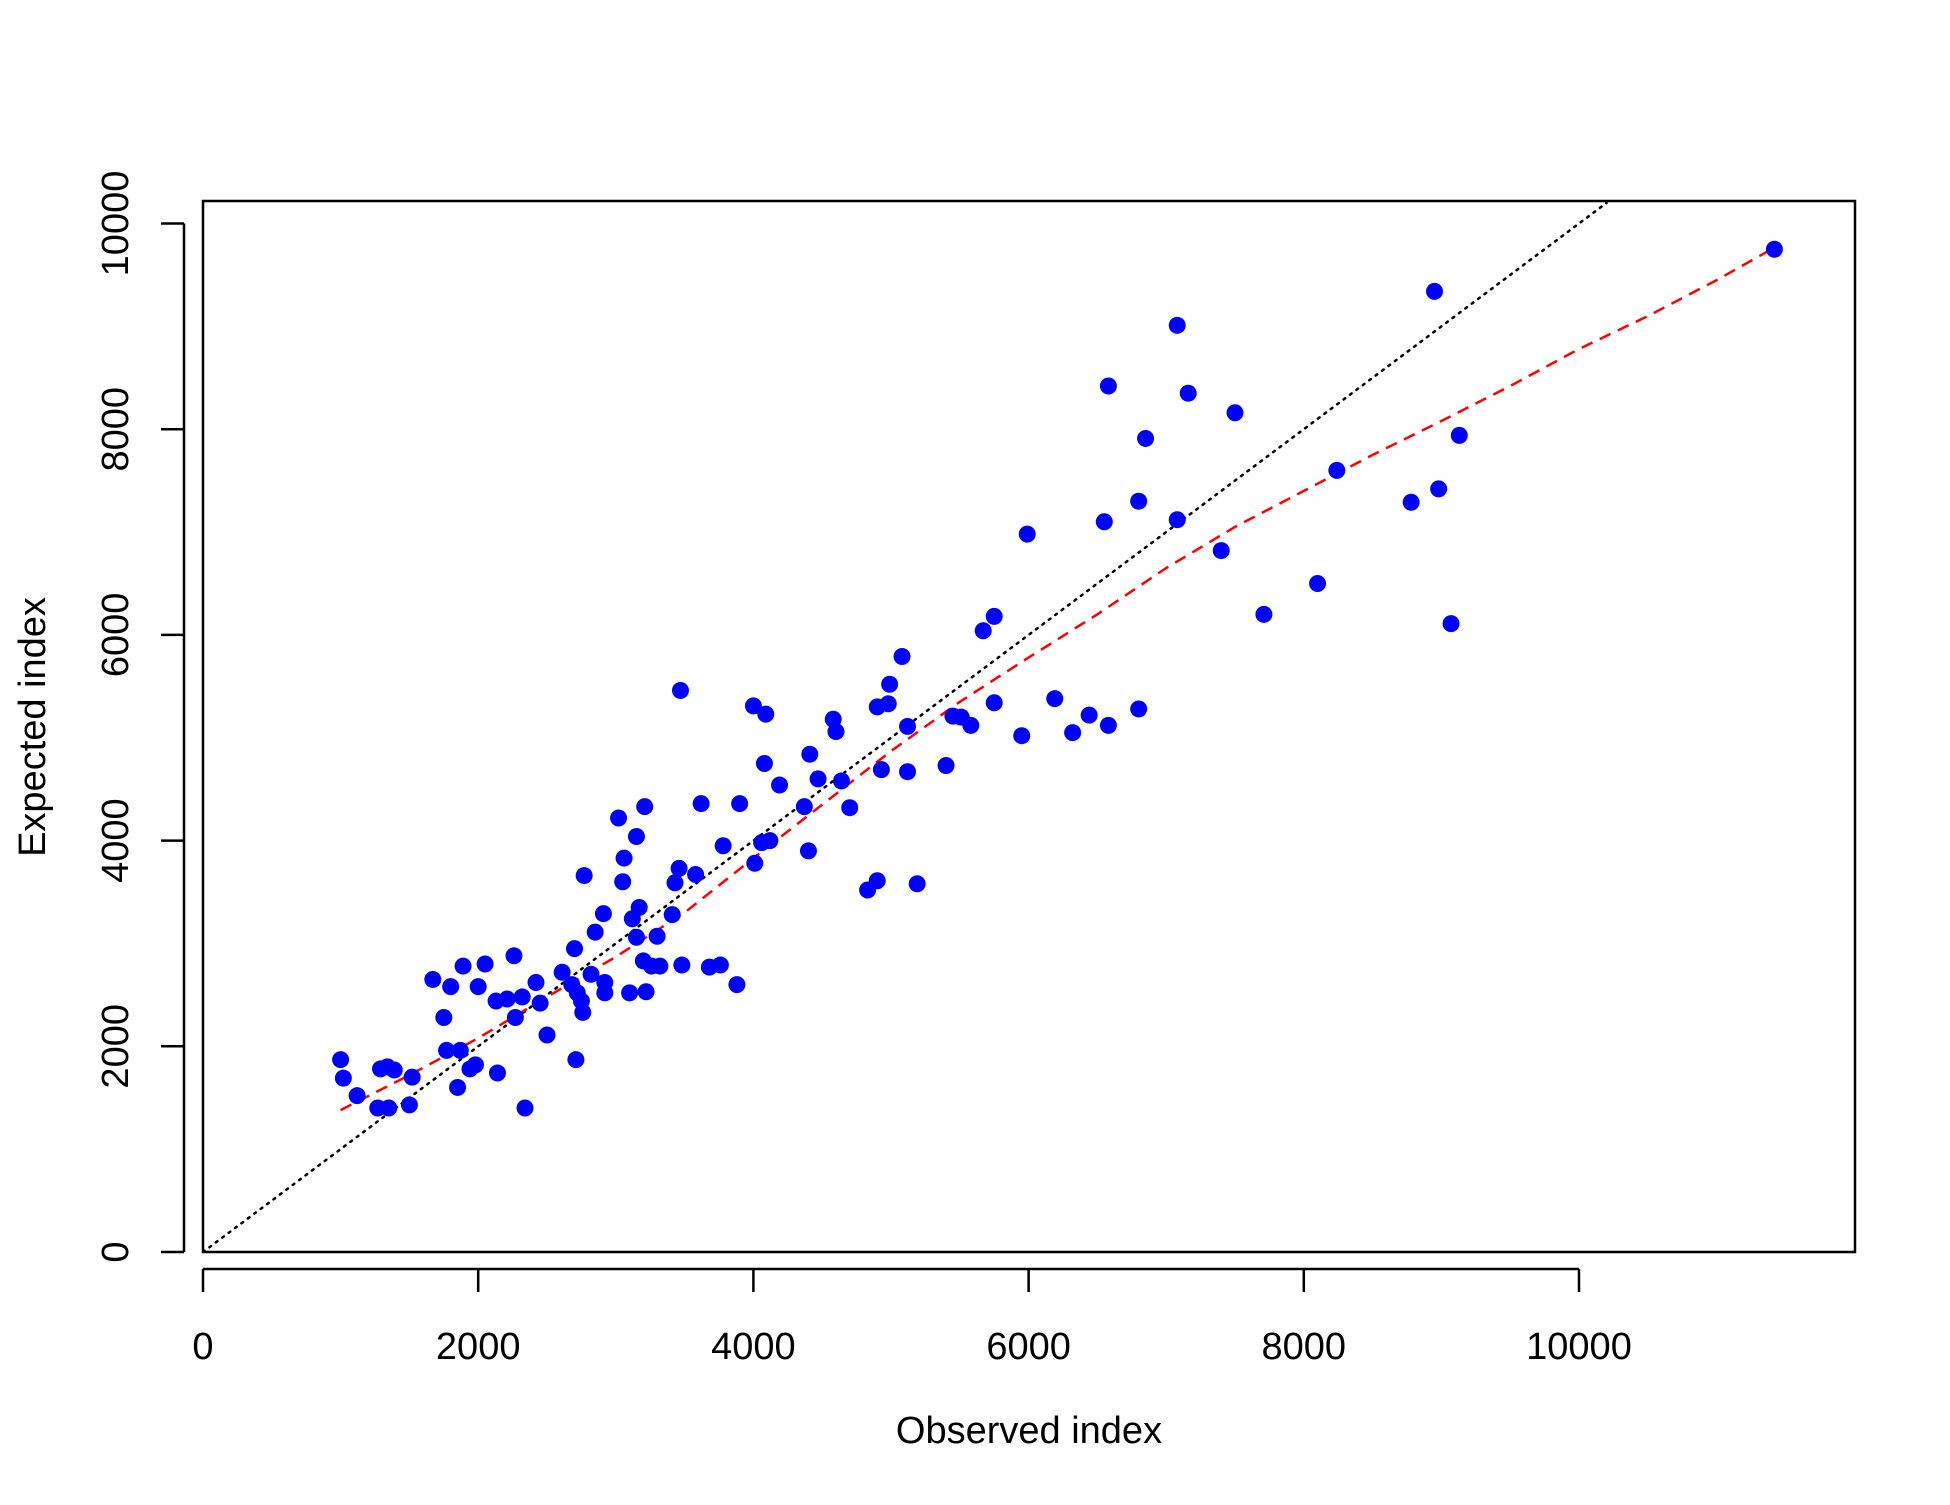  What do you see at coordinates (478, 1347) in the screenshot?
I see `x-tick-label: 2000` at bounding box center [478, 1347].